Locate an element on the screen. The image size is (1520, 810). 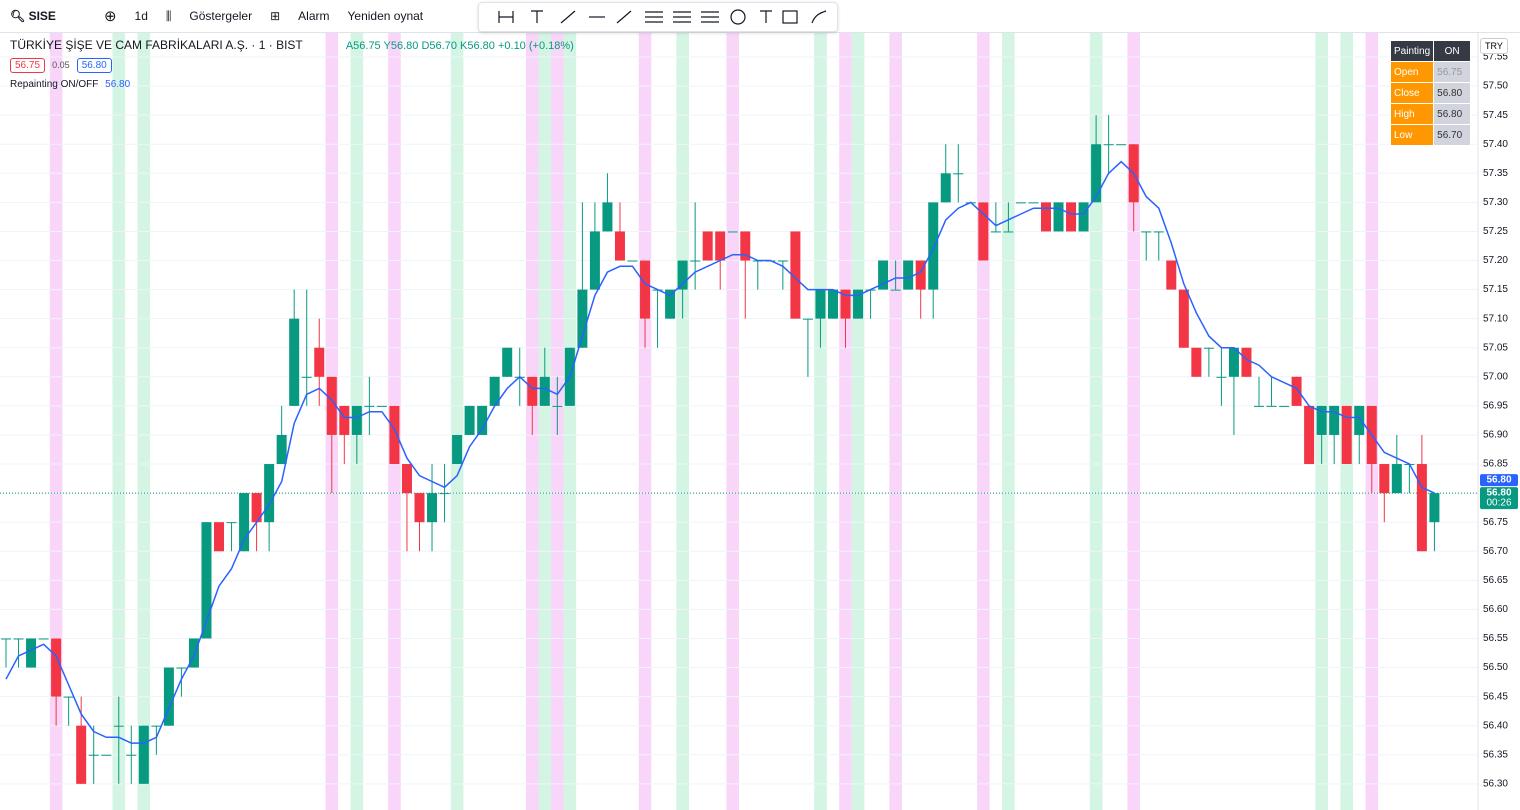
symbol: SISE is located at coordinates (42, 16).